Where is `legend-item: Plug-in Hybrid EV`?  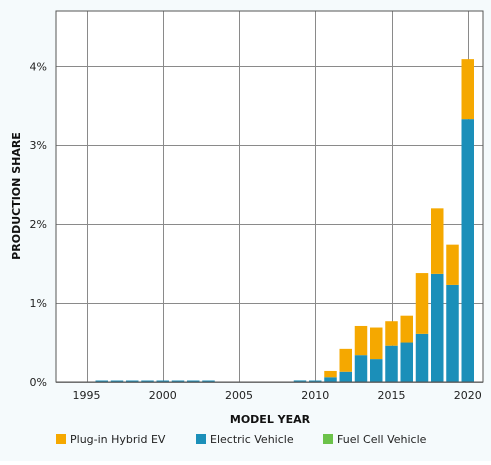 legend-item: Plug-in Hybrid EV is located at coordinates (111, 439).